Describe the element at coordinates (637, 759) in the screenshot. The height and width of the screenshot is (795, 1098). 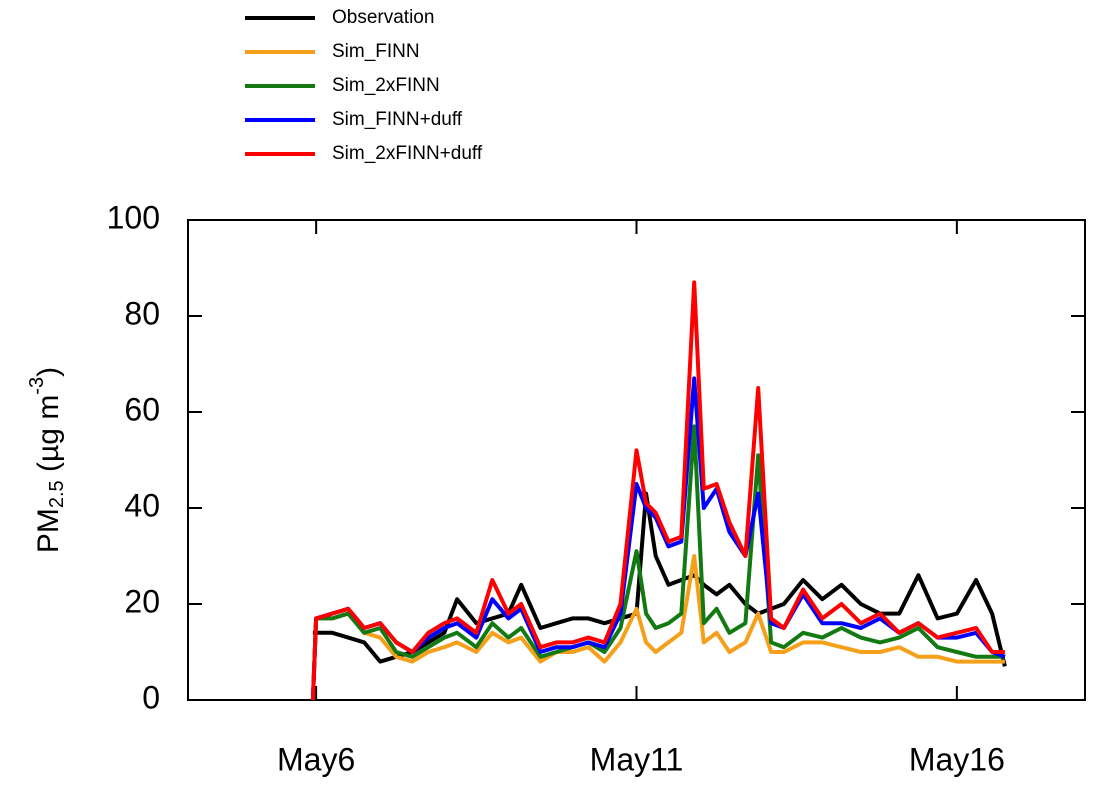
I see `x-tick-label: May11` at that location.